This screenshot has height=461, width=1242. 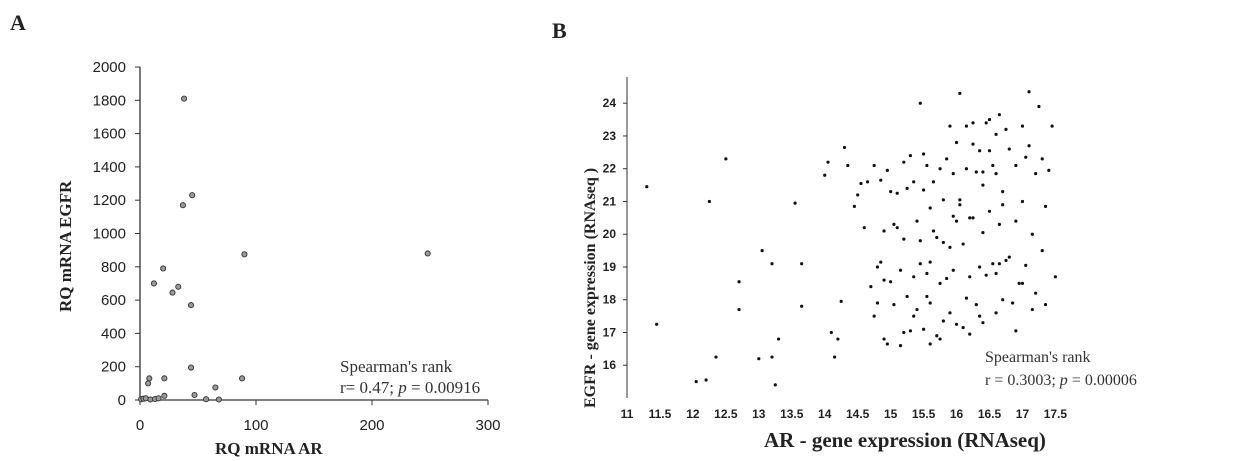 What do you see at coordinates (610, 332) in the screenshot?
I see `panel-b-y-tick-label: 17` at bounding box center [610, 332].